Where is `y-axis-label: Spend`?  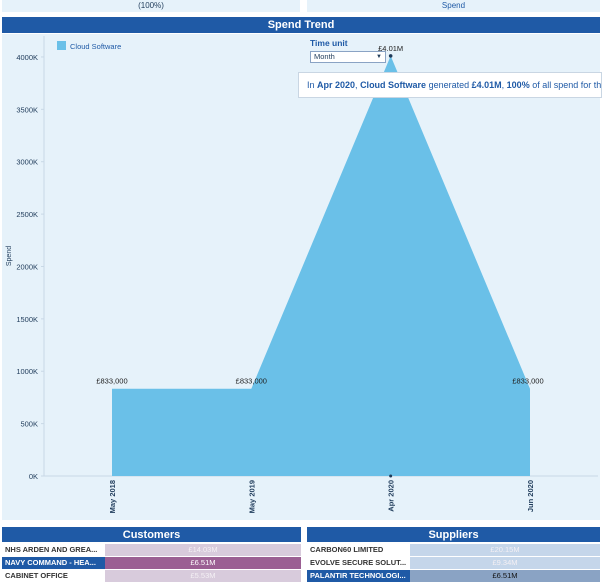
y-axis-label: Spend is located at coordinates (9, 256).